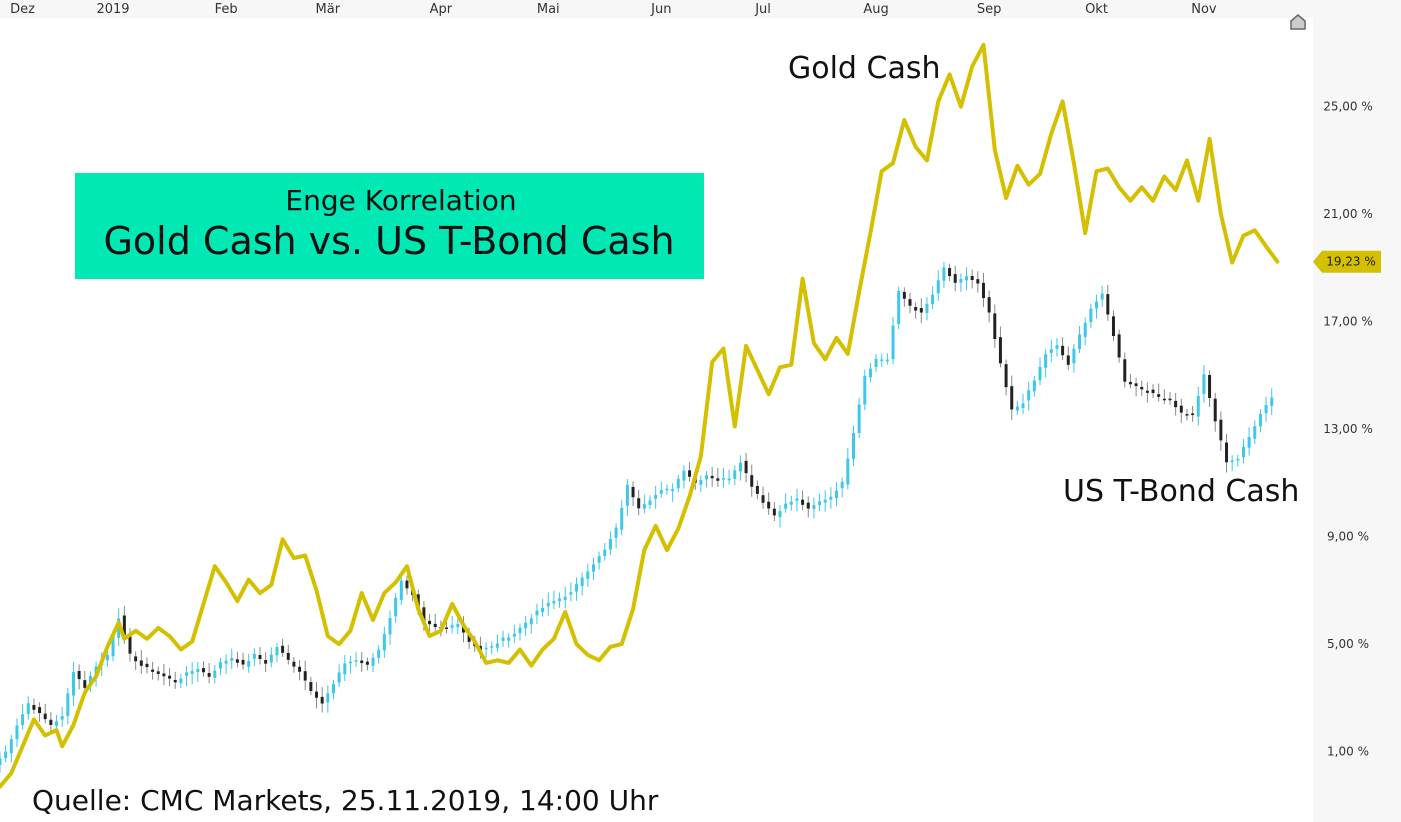 The width and height of the screenshot is (1401, 822). I want to click on x-axis: Dez 2019 Feb Mär Apr Mai Jun Jul Aug Sep Okt Nov, so click(613, 9).